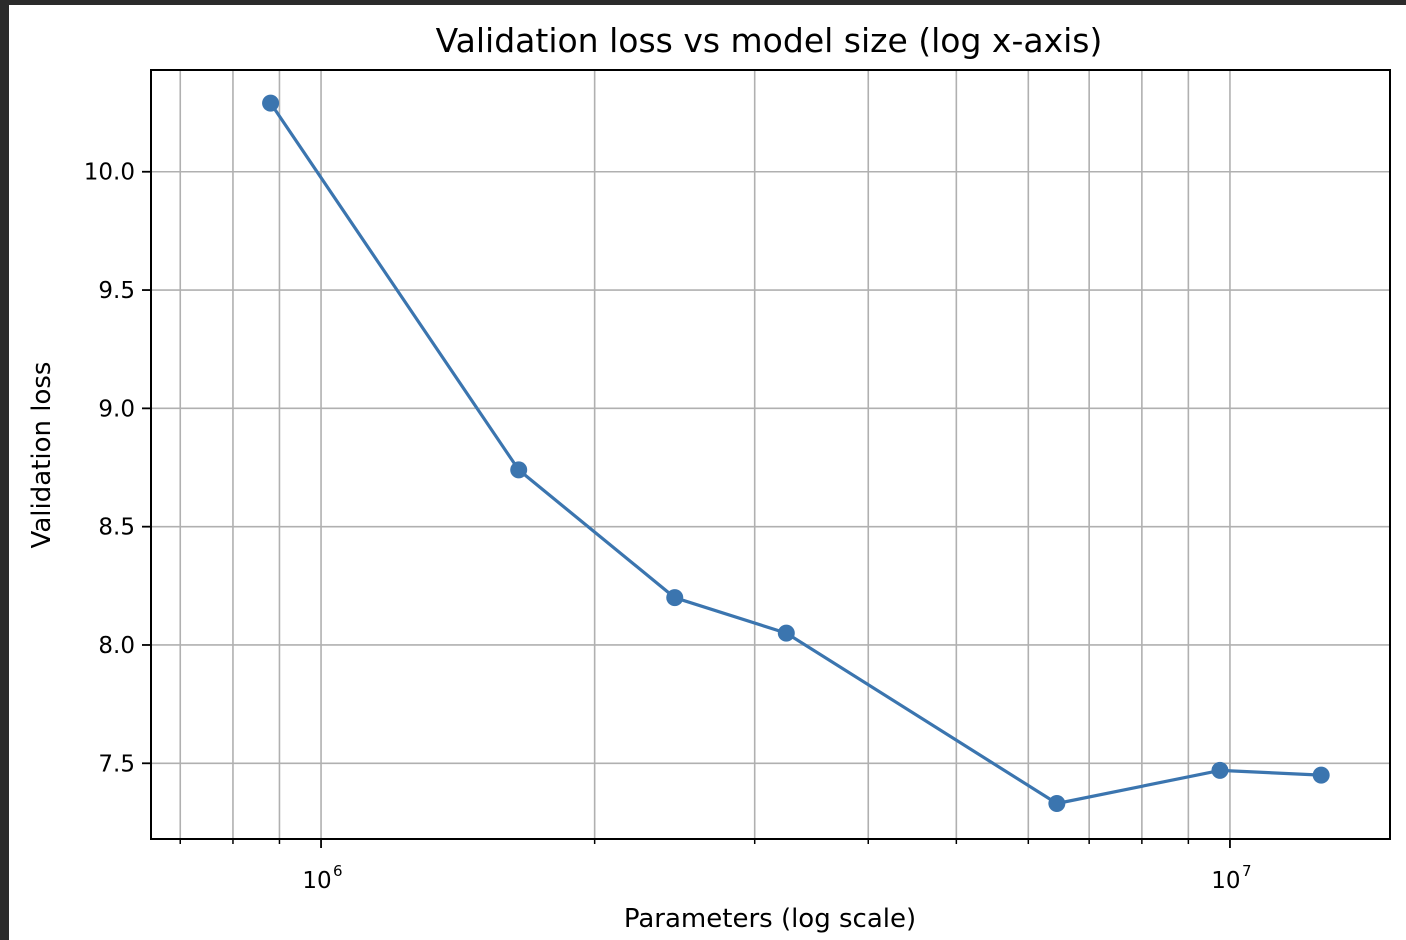  What do you see at coordinates (116, 409) in the screenshot?
I see `y-tick-label: 9.0` at bounding box center [116, 409].